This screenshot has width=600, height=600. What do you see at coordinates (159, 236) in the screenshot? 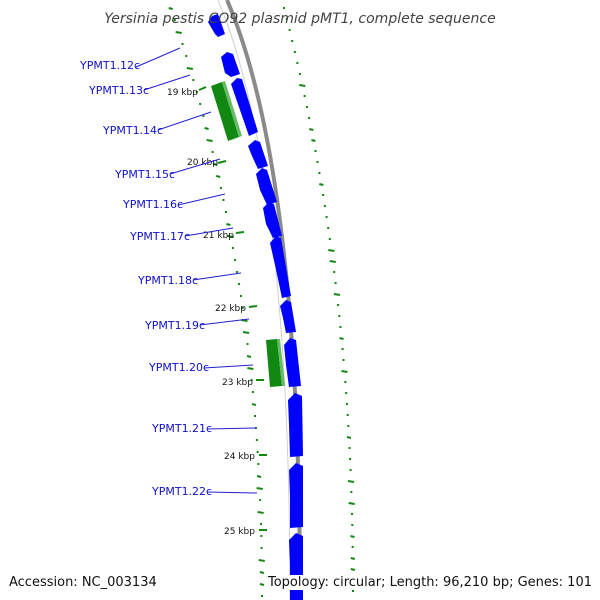
I see `gene-label-ypmt1-17c: YPMT1.17c` at bounding box center [159, 236].